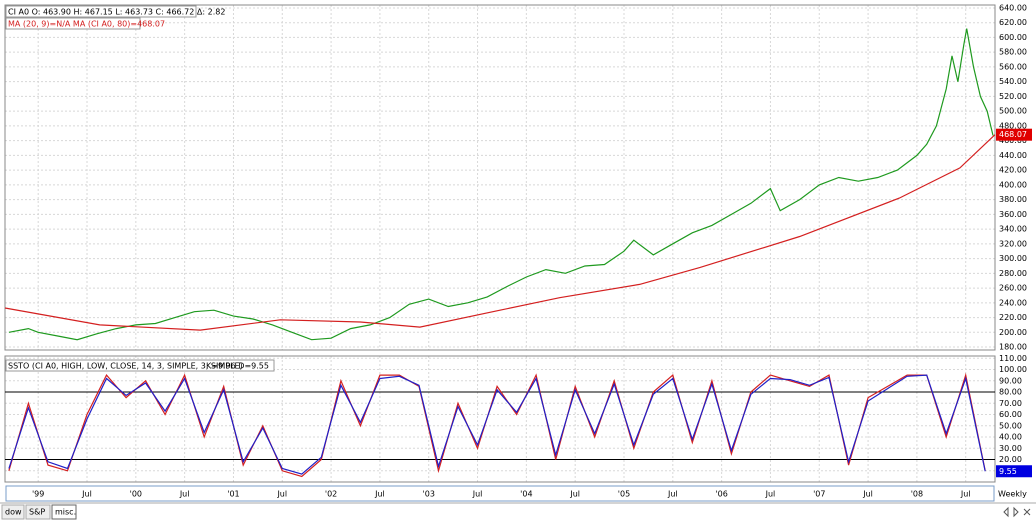 The image size is (1036, 524). Describe the element at coordinates (1013, 170) in the screenshot. I see `y-tick-label: 420.00` at that location.